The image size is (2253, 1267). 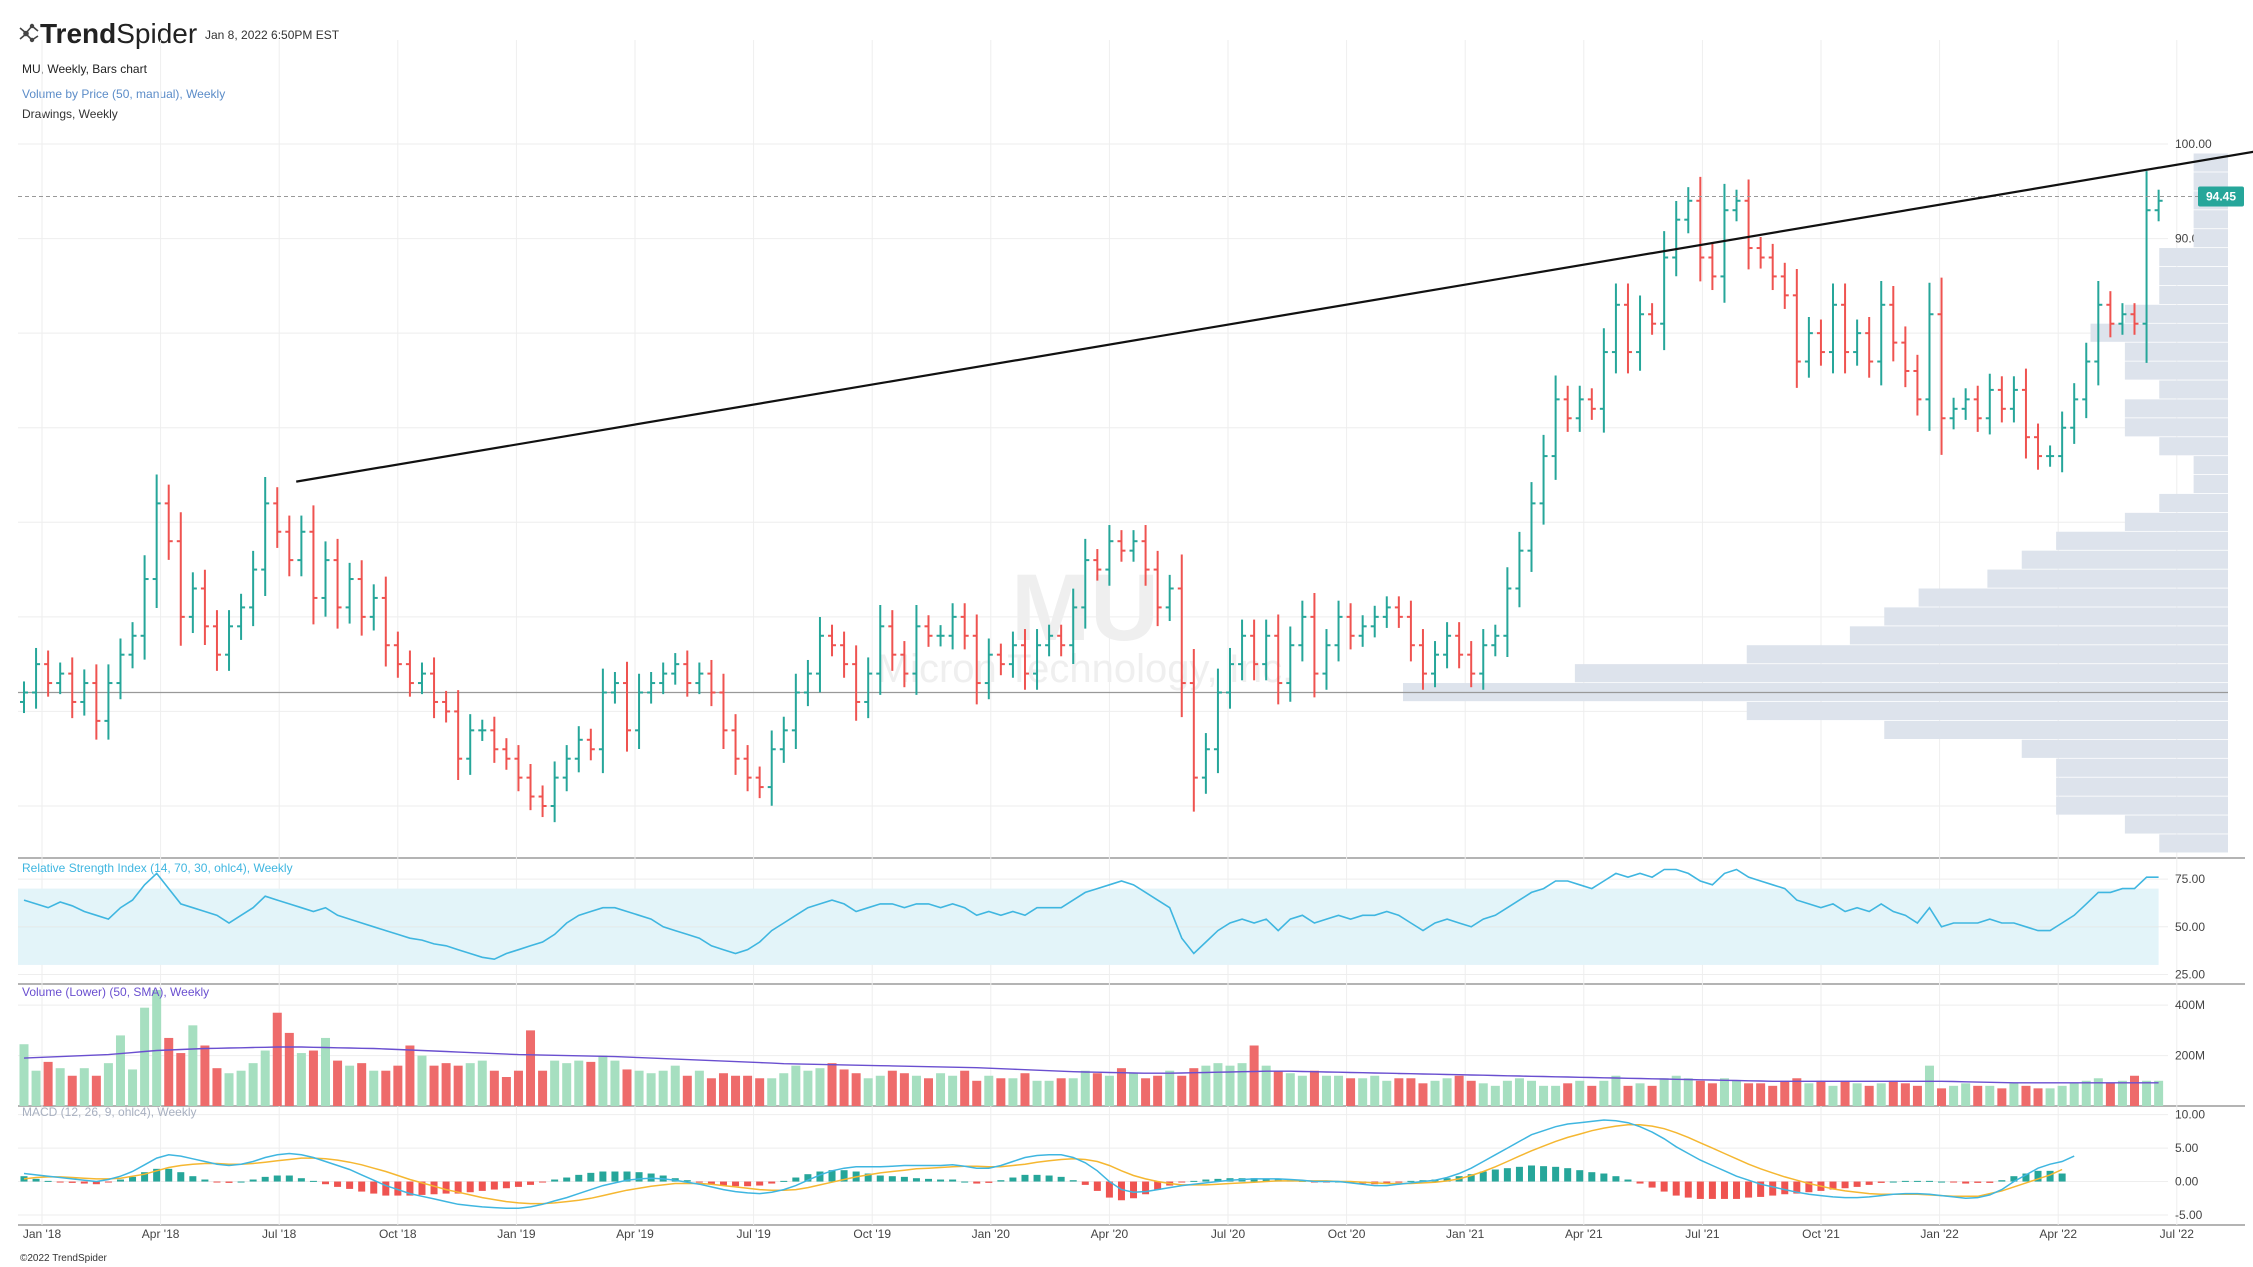 What do you see at coordinates (516, 1234) in the screenshot?
I see `x-axis-label: Jan '19` at bounding box center [516, 1234].